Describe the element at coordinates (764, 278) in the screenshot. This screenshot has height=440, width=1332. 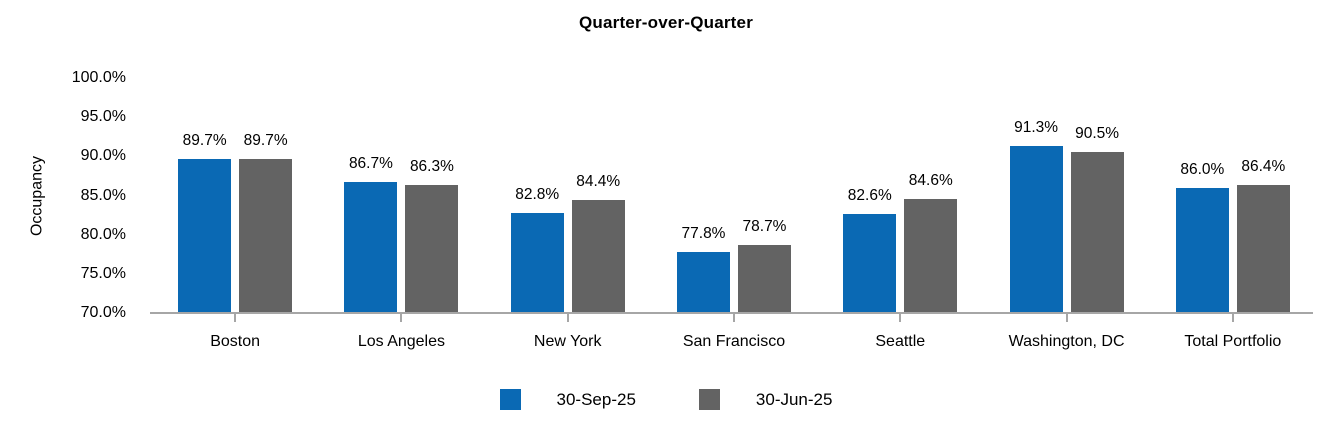
I see `bar-30-jun-25-san-francisco` at that location.